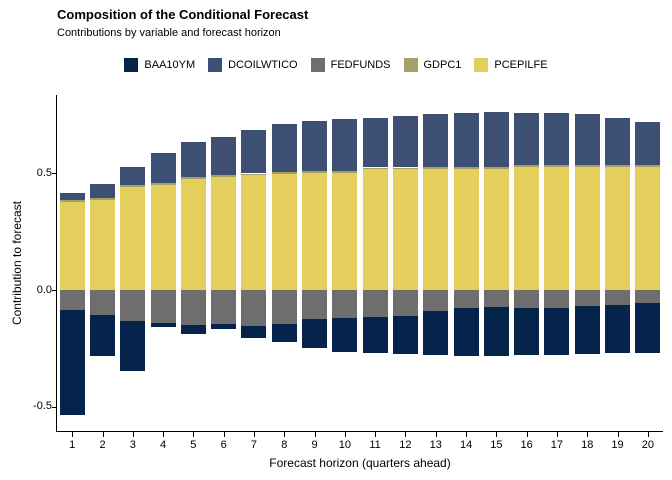 The image size is (672, 480). Describe the element at coordinates (405, 335) in the screenshot. I see `bar-segment-baa10ym-h12` at that location.